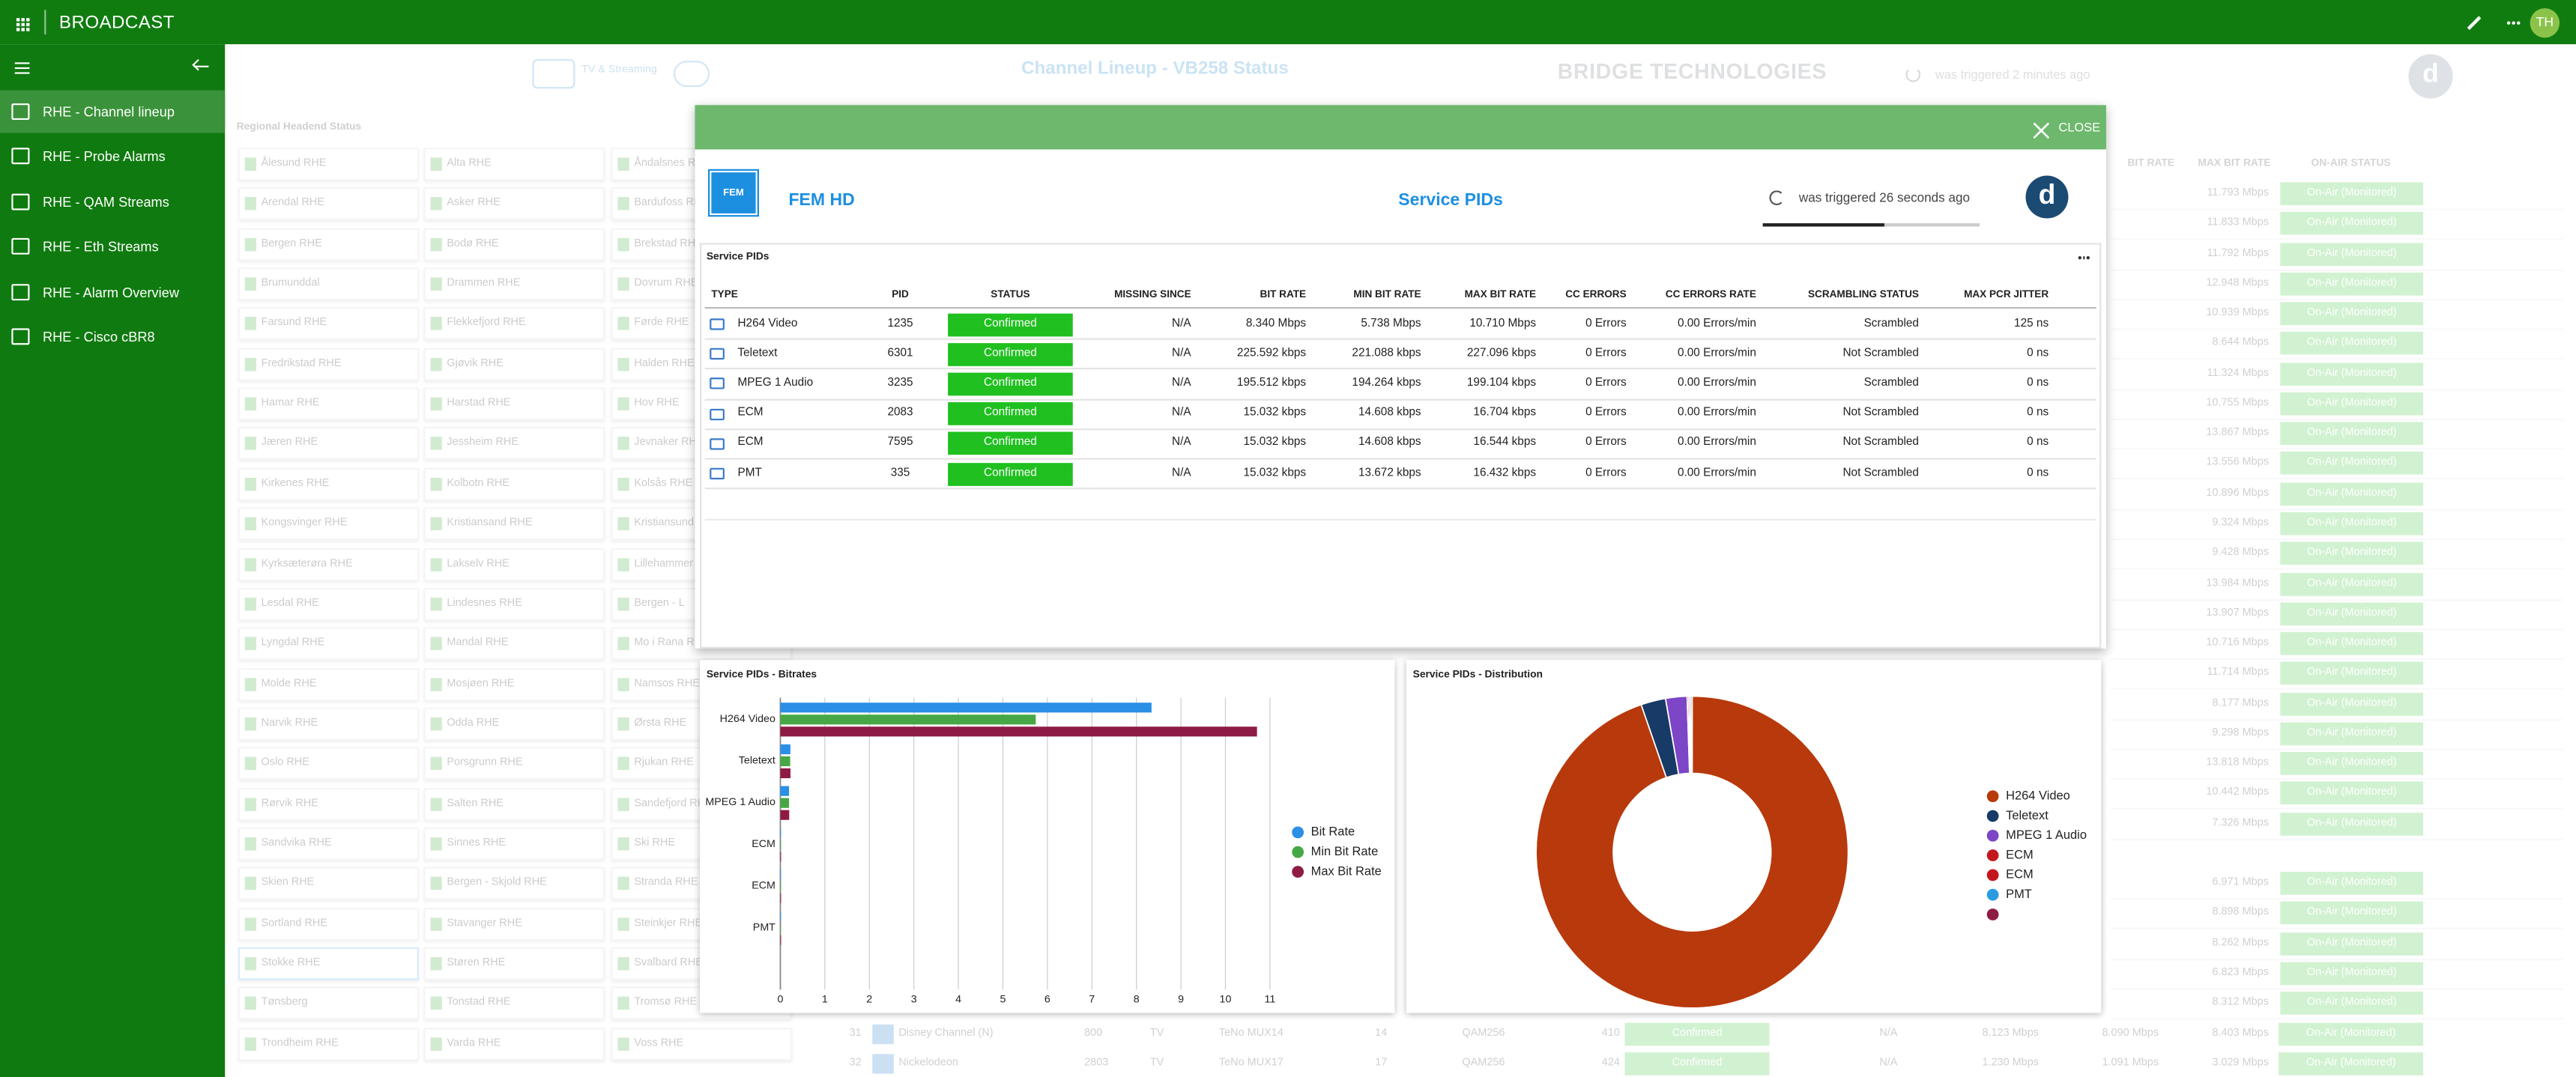 This screenshot has width=2576, height=1077. Describe the element at coordinates (763, 886) in the screenshot. I see `y-tick-label: ECM` at that location.